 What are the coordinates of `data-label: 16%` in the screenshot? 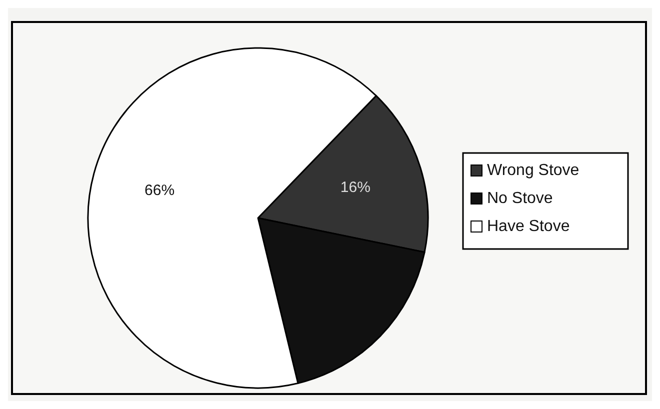 It's located at (355, 187).